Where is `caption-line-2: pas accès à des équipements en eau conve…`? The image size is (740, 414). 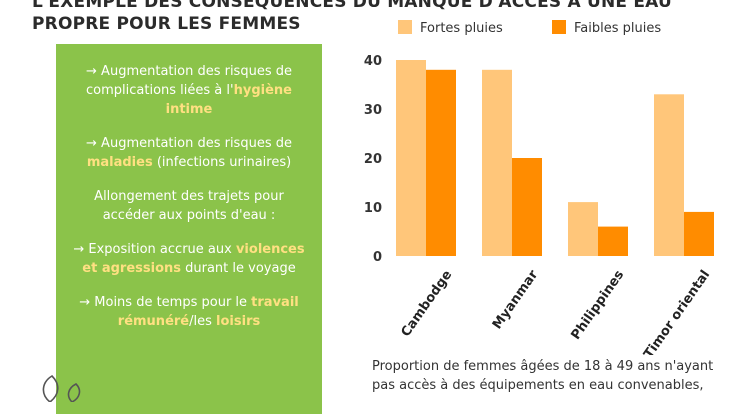 caption-line-2: pas accès à des équipements en eau conve… is located at coordinates (538, 385).